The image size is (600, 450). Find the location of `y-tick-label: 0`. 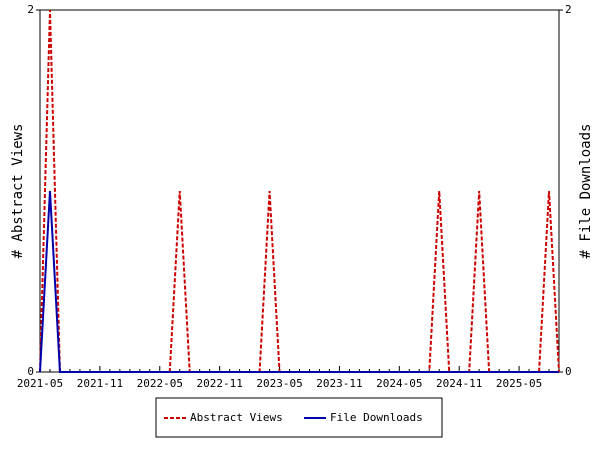

y-tick-label: 0 is located at coordinates (30, 371).